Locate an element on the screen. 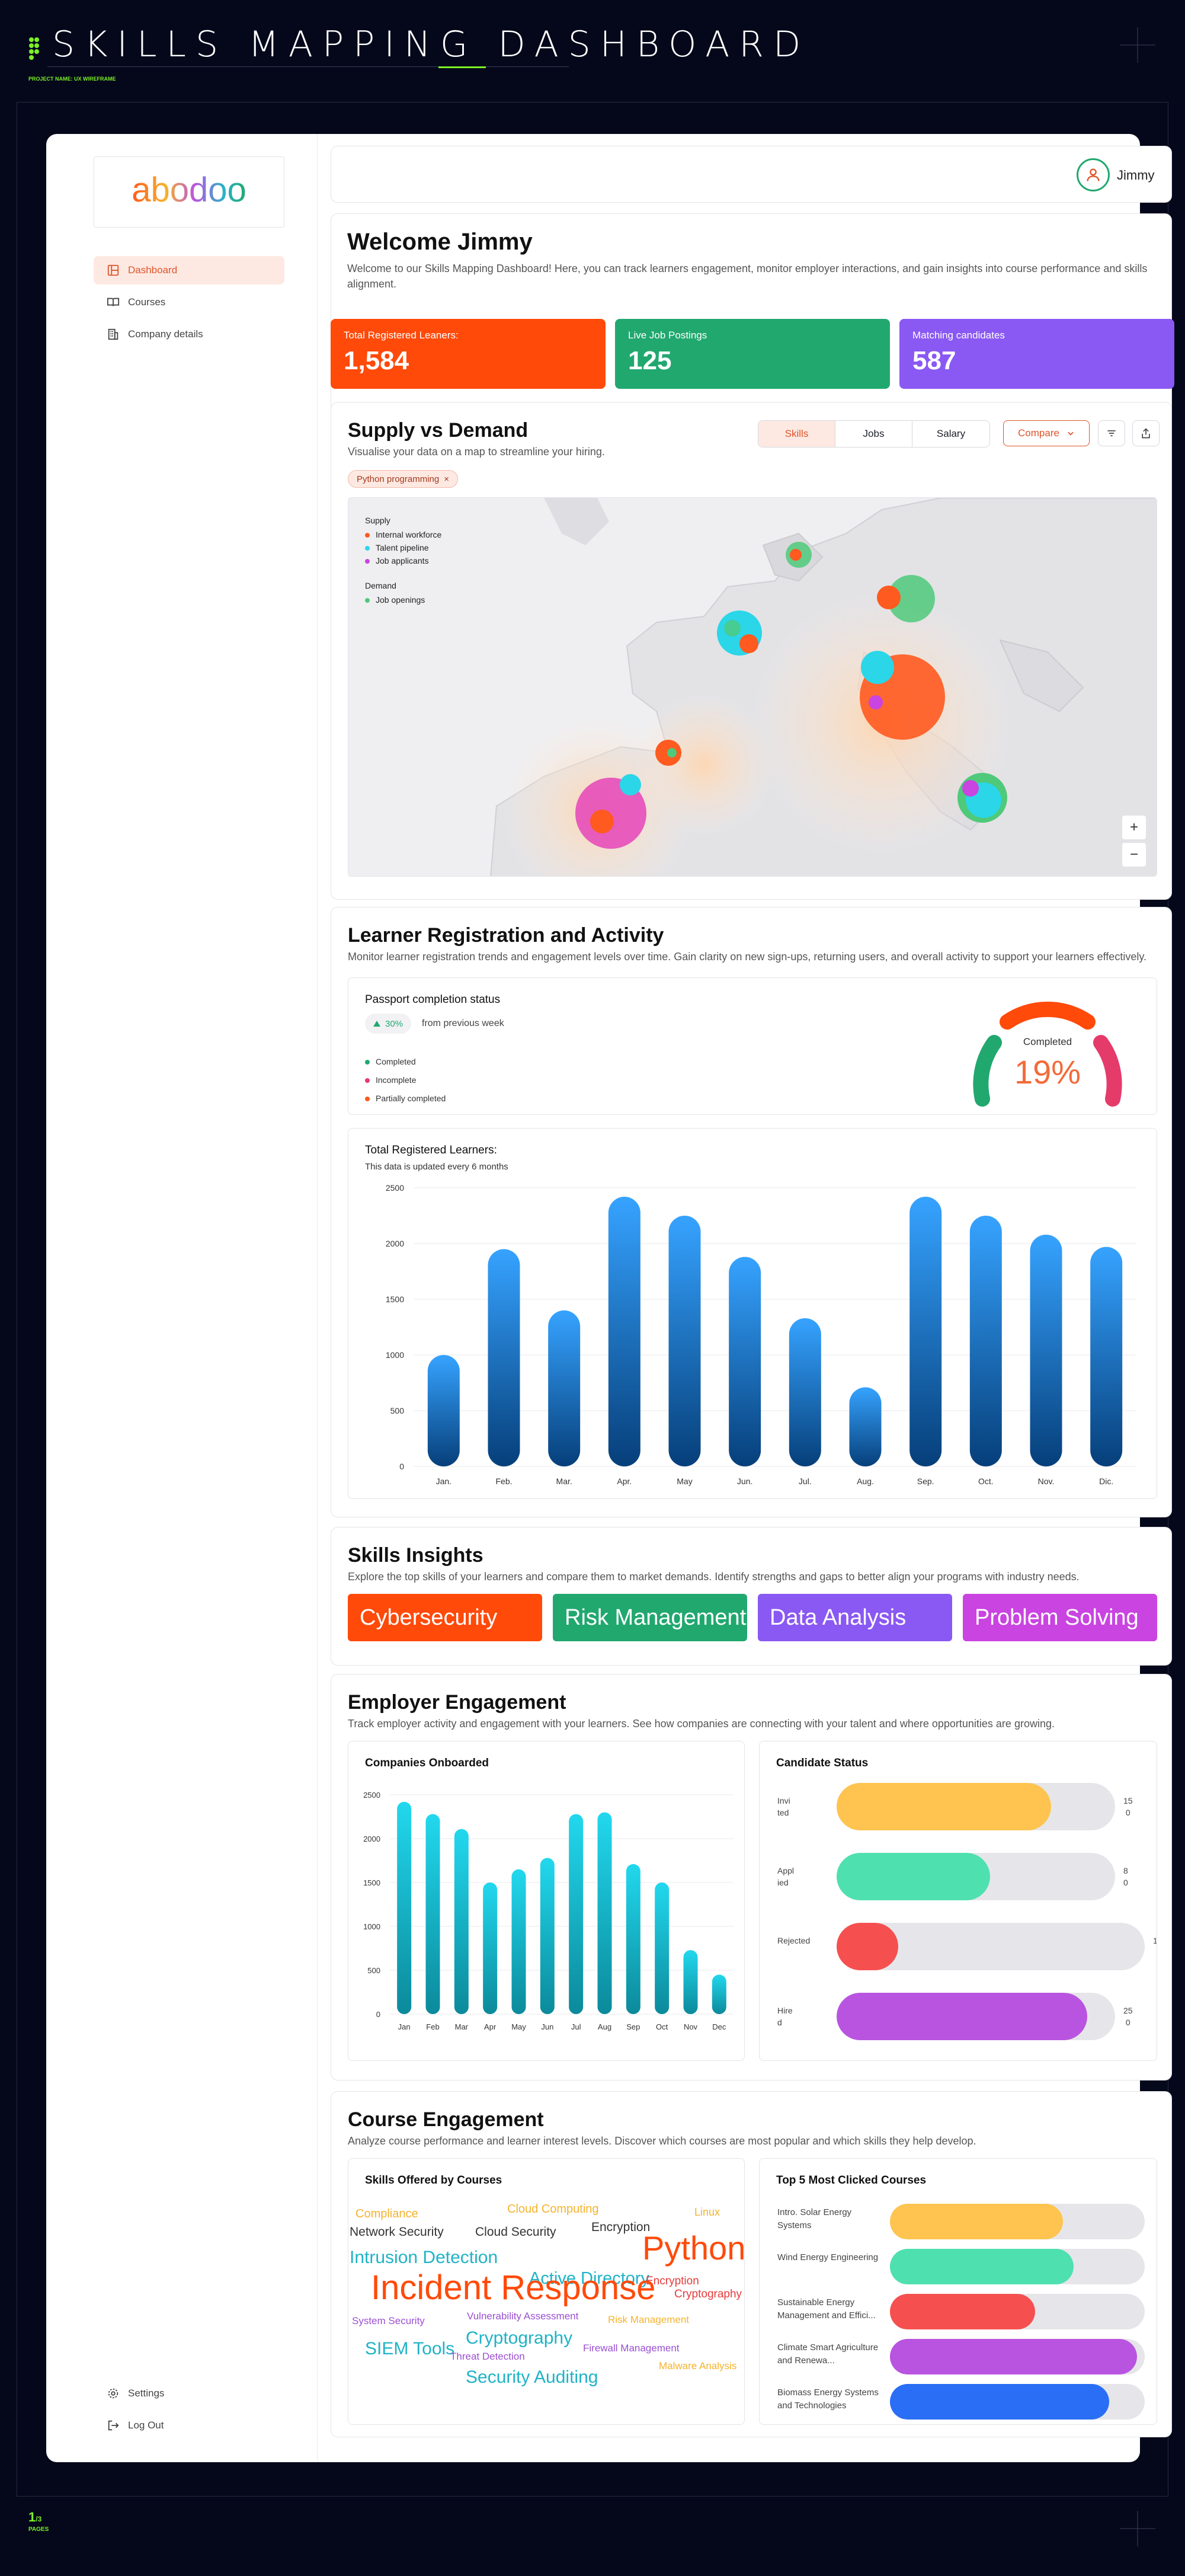 This screenshot has height=2576, width=1185. map-canvas is located at coordinates (752, 687).